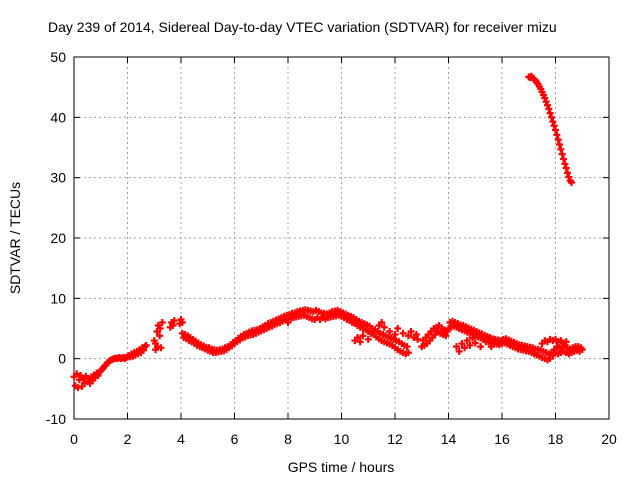 The height and width of the screenshot is (480, 640). I want to click on y-tick-label: 50, so click(58, 57).